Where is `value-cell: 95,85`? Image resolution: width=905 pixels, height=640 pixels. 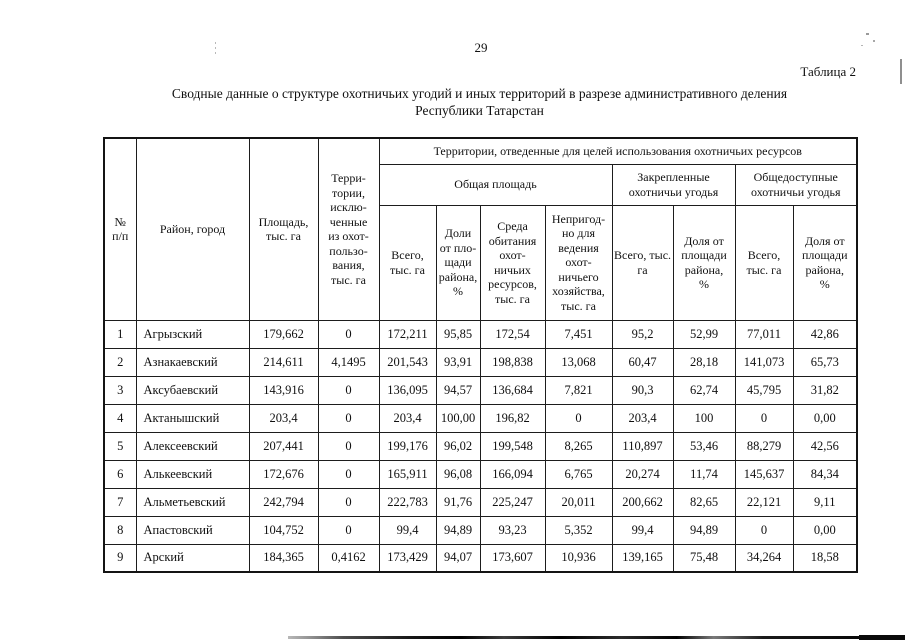 value-cell: 95,85 is located at coordinates (458, 334).